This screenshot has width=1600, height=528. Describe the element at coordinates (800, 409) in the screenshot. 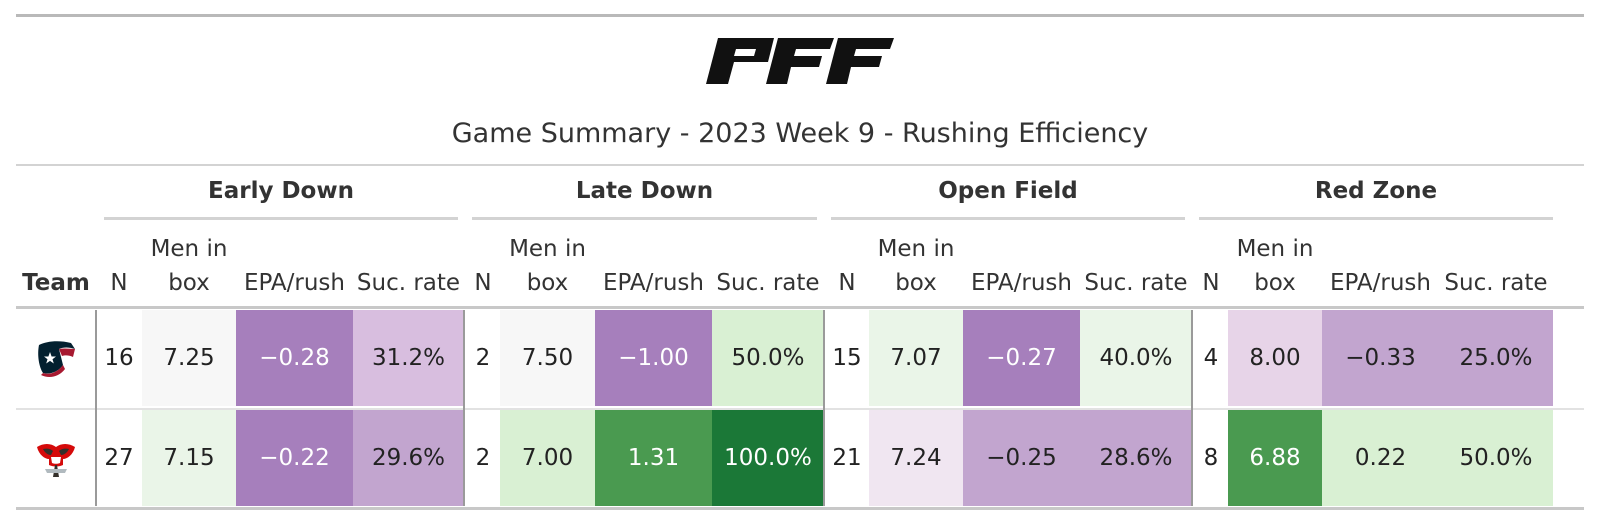

I see `row-separator` at that location.